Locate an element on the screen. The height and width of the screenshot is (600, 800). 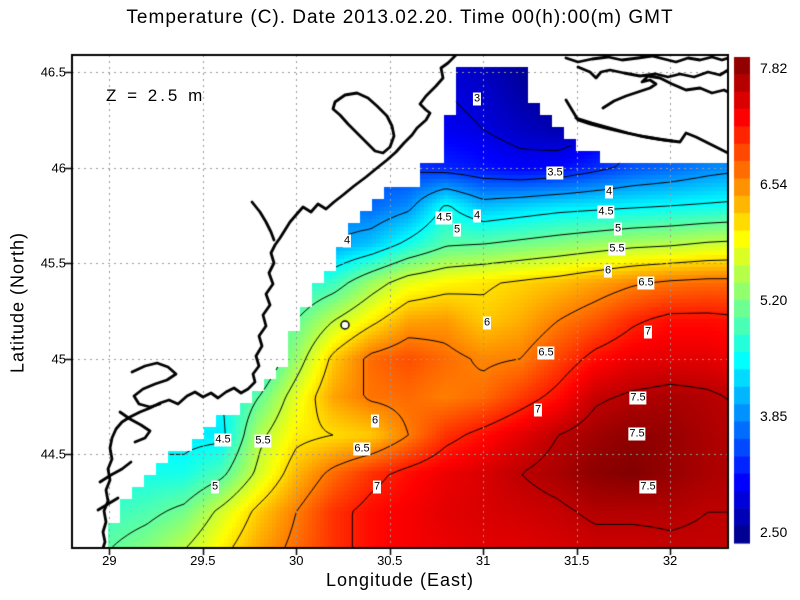
contour-label: 3.5 is located at coordinates (555, 173).